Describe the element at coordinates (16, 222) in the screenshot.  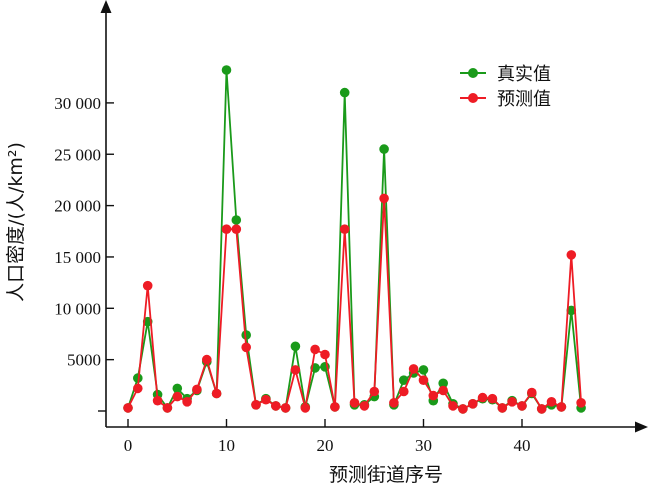
I see `y-axis-title: 人口密度/(人/km²)` at that location.